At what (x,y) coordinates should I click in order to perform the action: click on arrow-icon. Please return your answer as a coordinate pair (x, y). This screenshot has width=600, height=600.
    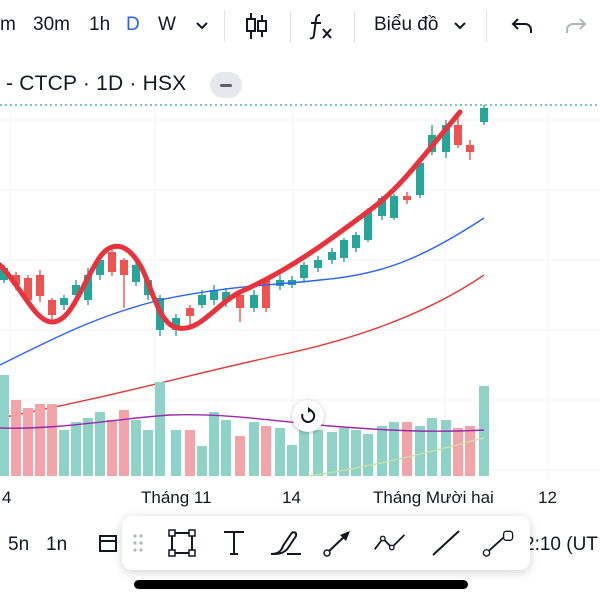
    Looking at the image, I should click on (338, 543).